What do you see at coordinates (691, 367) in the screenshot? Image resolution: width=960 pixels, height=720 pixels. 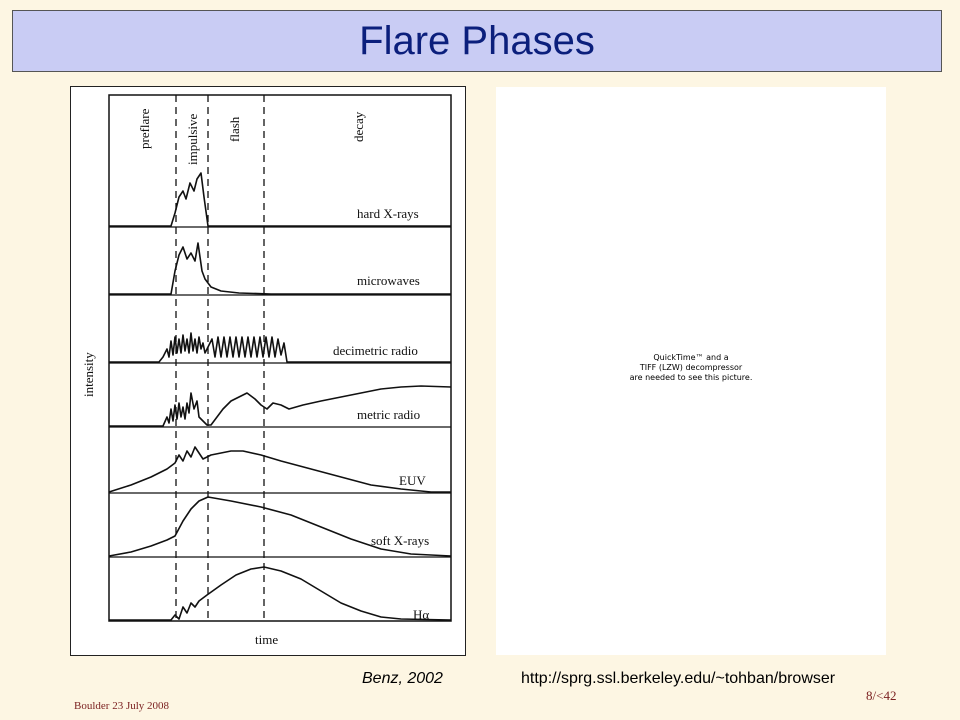 I see `placeholder-line-2: TIFF (LZW) decompressor` at bounding box center [691, 367].